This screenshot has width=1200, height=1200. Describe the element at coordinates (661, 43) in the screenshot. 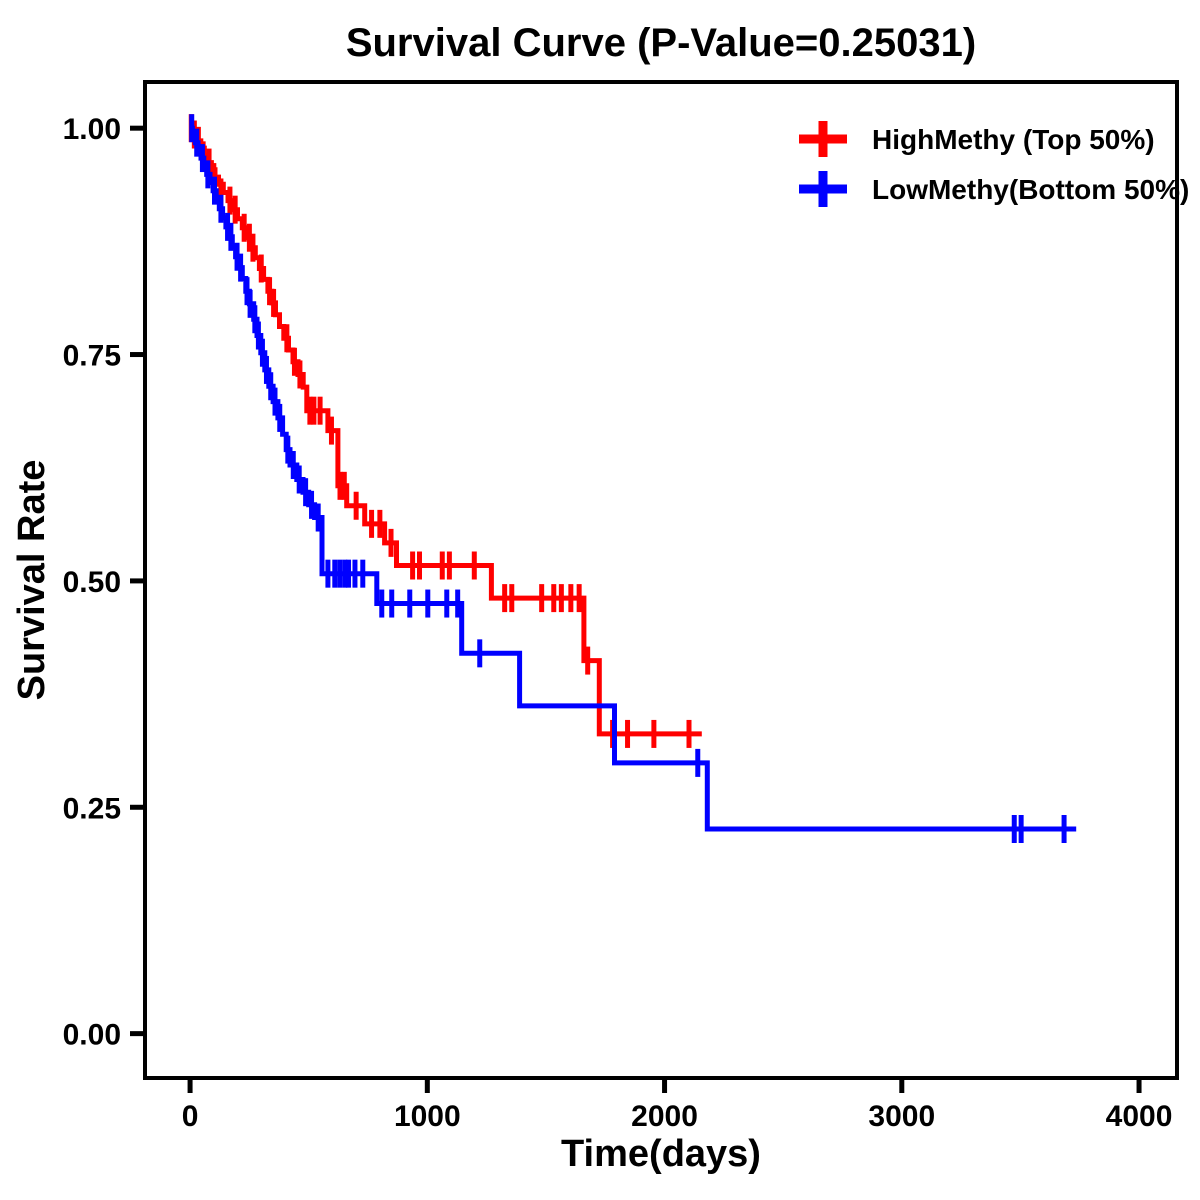

I see `chart-title: Survival Curve (P-Value=0.25031)` at that location.